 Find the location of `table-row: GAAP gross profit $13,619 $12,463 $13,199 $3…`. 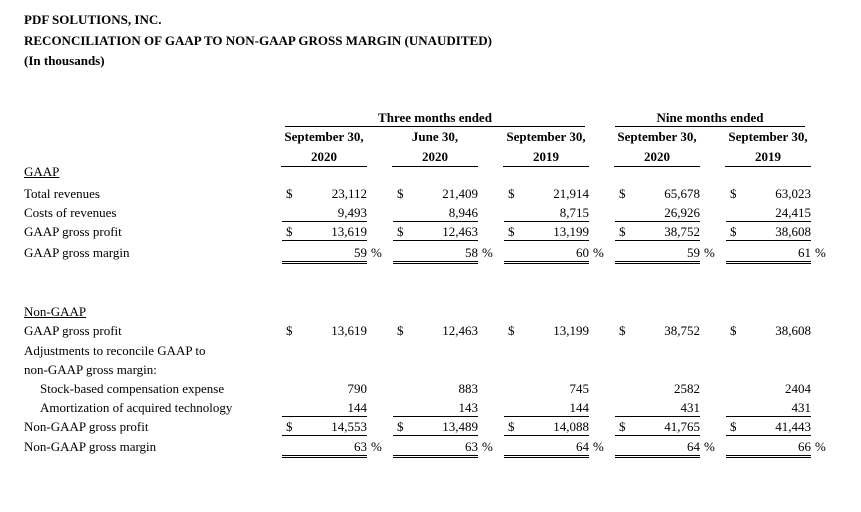

table-row: GAAP gross profit $13,619 $12,463 $13,199 $3… is located at coordinates (430, 231).